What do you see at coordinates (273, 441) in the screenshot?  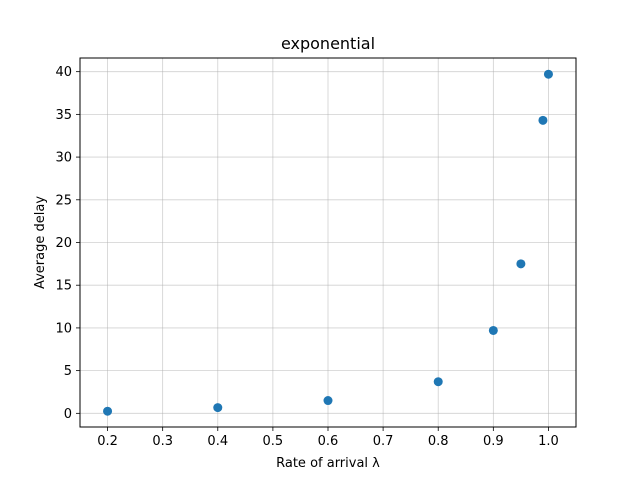 I see `x-tick-label: 0.5` at bounding box center [273, 441].